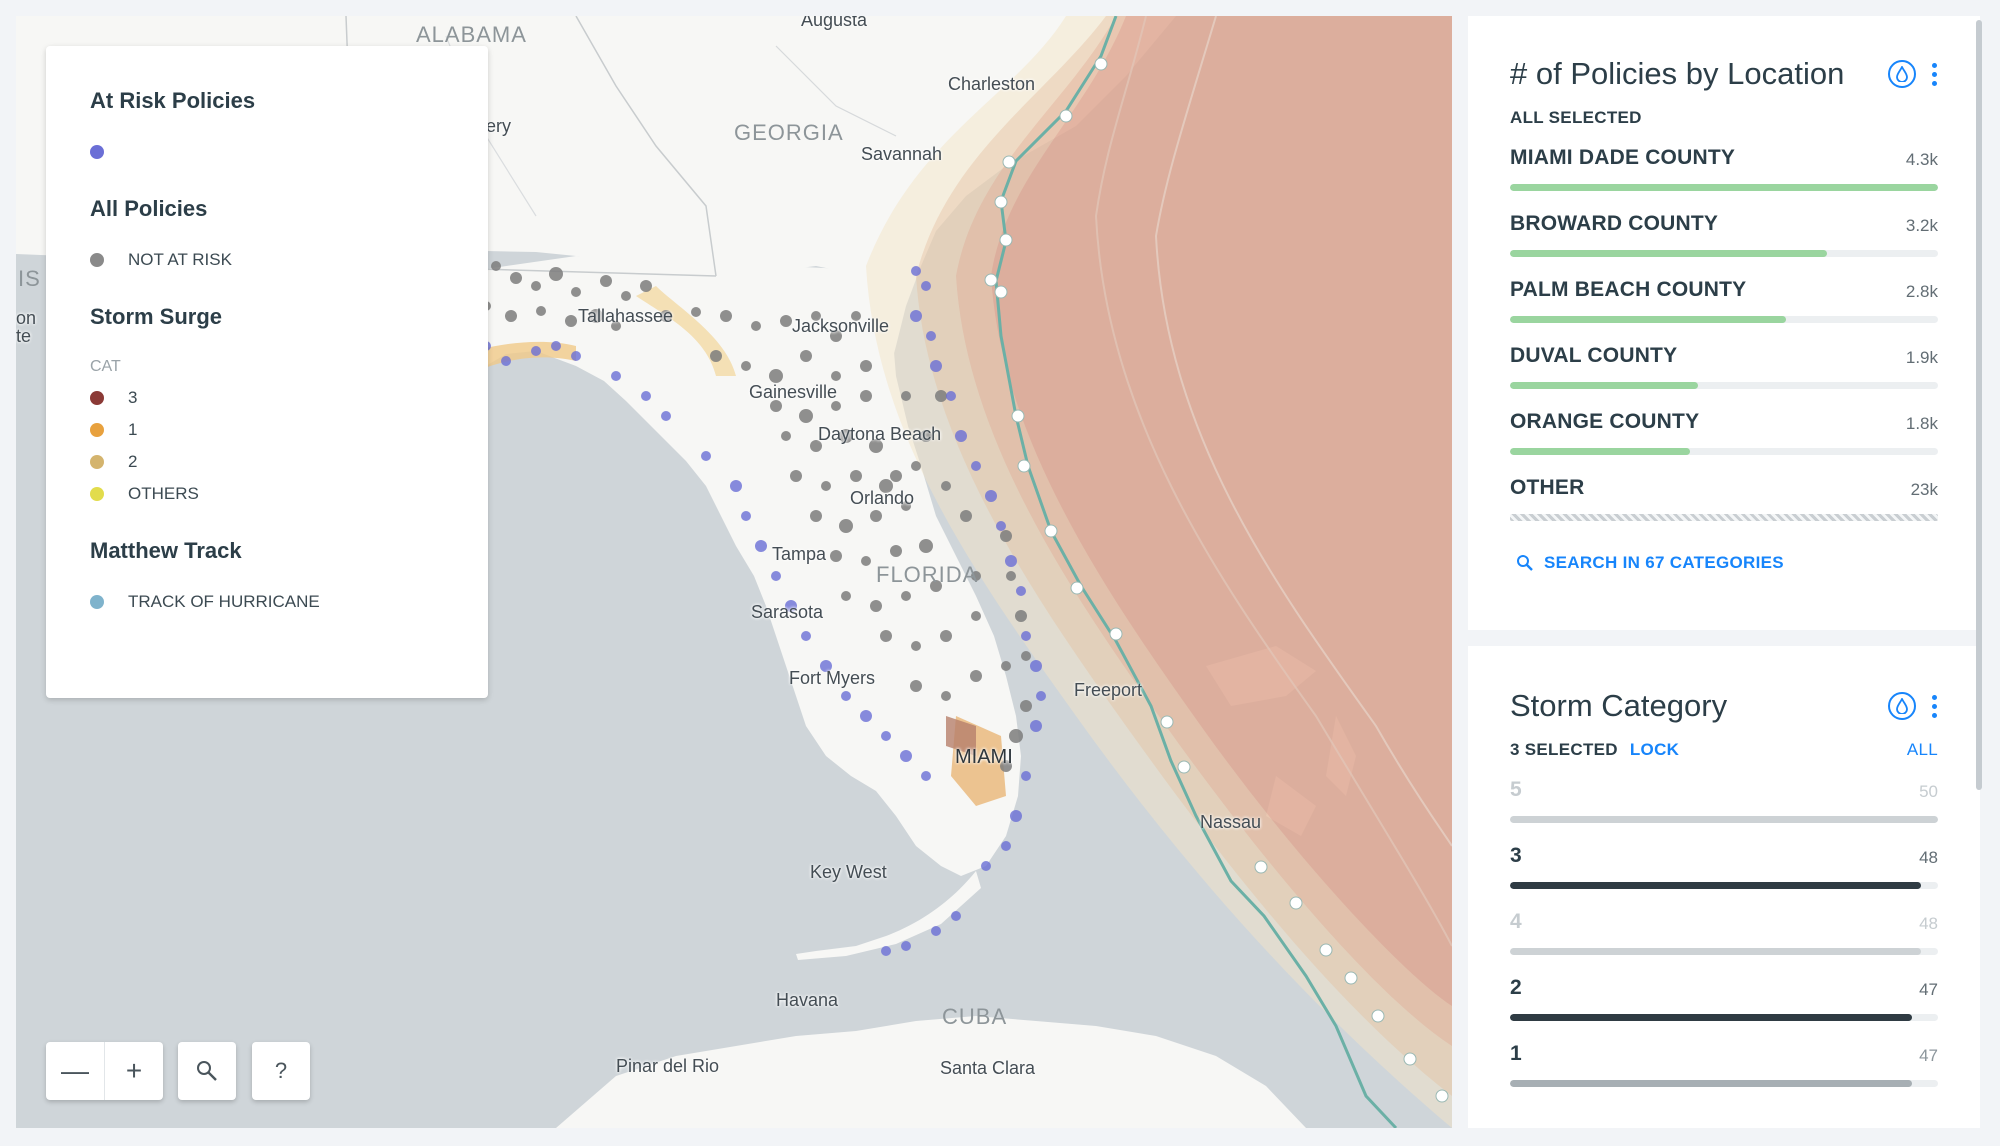  Describe the element at coordinates (1724, 1067) in the screenshot. I see `storm-category-row: 1 47` at that location.